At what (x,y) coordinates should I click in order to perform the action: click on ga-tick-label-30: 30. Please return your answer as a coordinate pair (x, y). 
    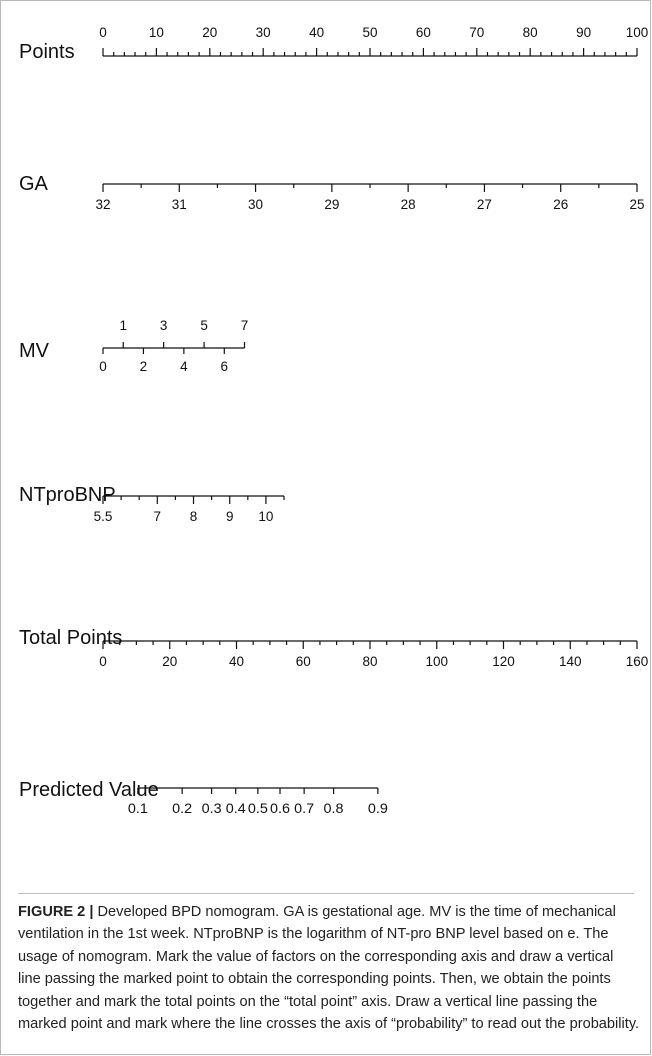
    Looking at the image, I should click on (255, 204).